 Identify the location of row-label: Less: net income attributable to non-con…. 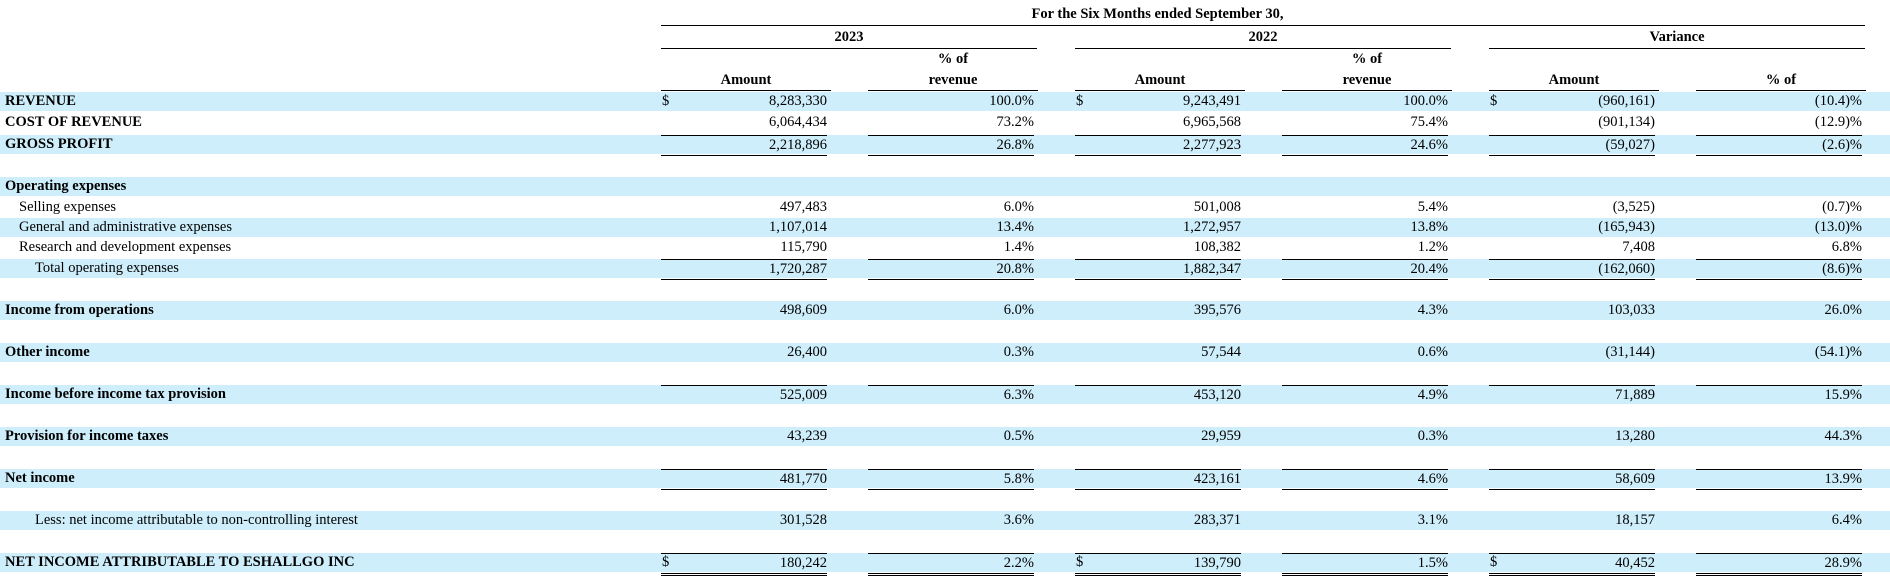
(196, 520).